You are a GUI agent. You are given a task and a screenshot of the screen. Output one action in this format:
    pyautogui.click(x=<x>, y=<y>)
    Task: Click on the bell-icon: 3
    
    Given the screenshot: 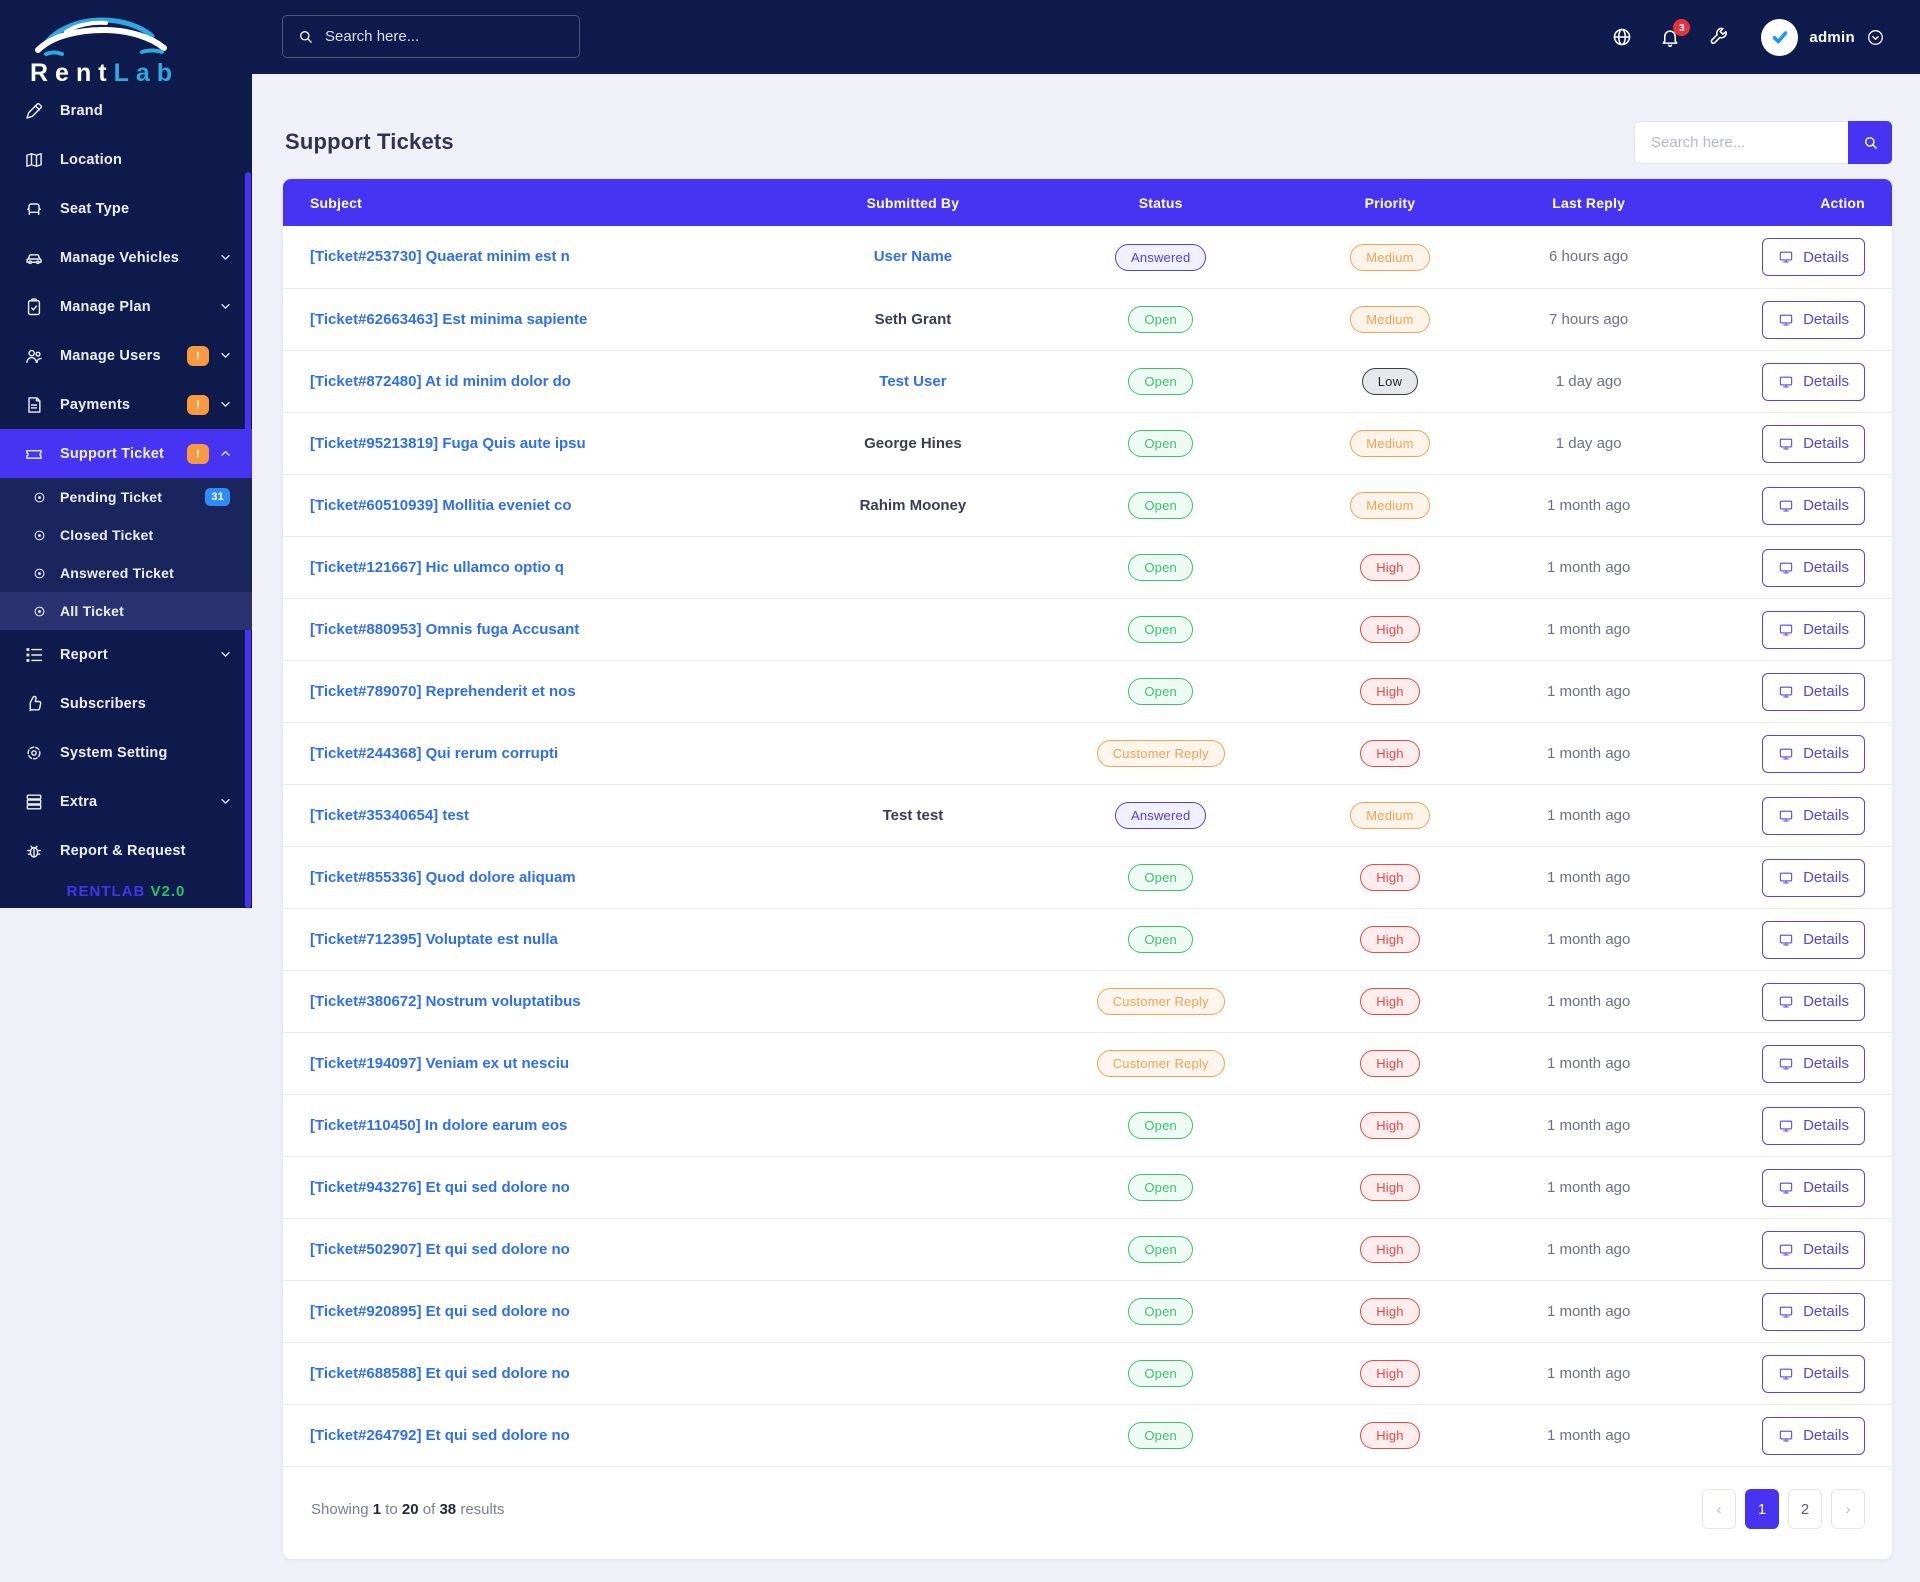 What is the action you would take?
    pyautogui.click(x=1675, y=33)
    